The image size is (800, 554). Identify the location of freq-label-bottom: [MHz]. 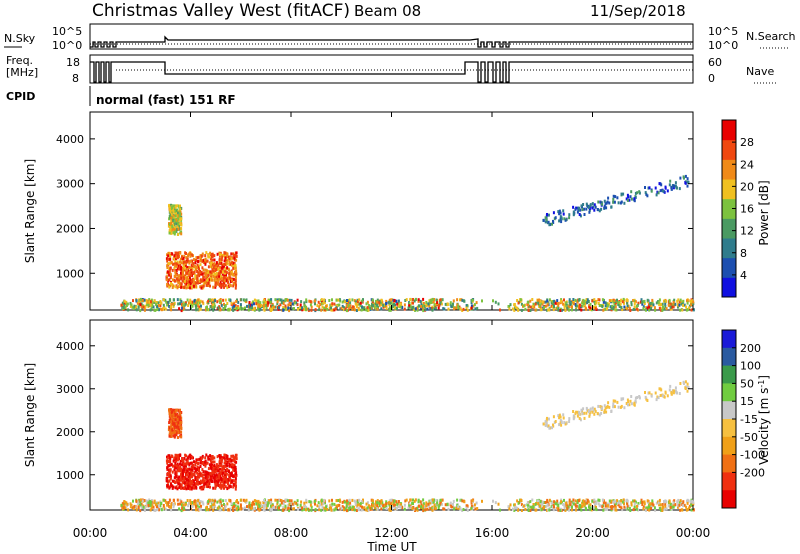
(22, 72).